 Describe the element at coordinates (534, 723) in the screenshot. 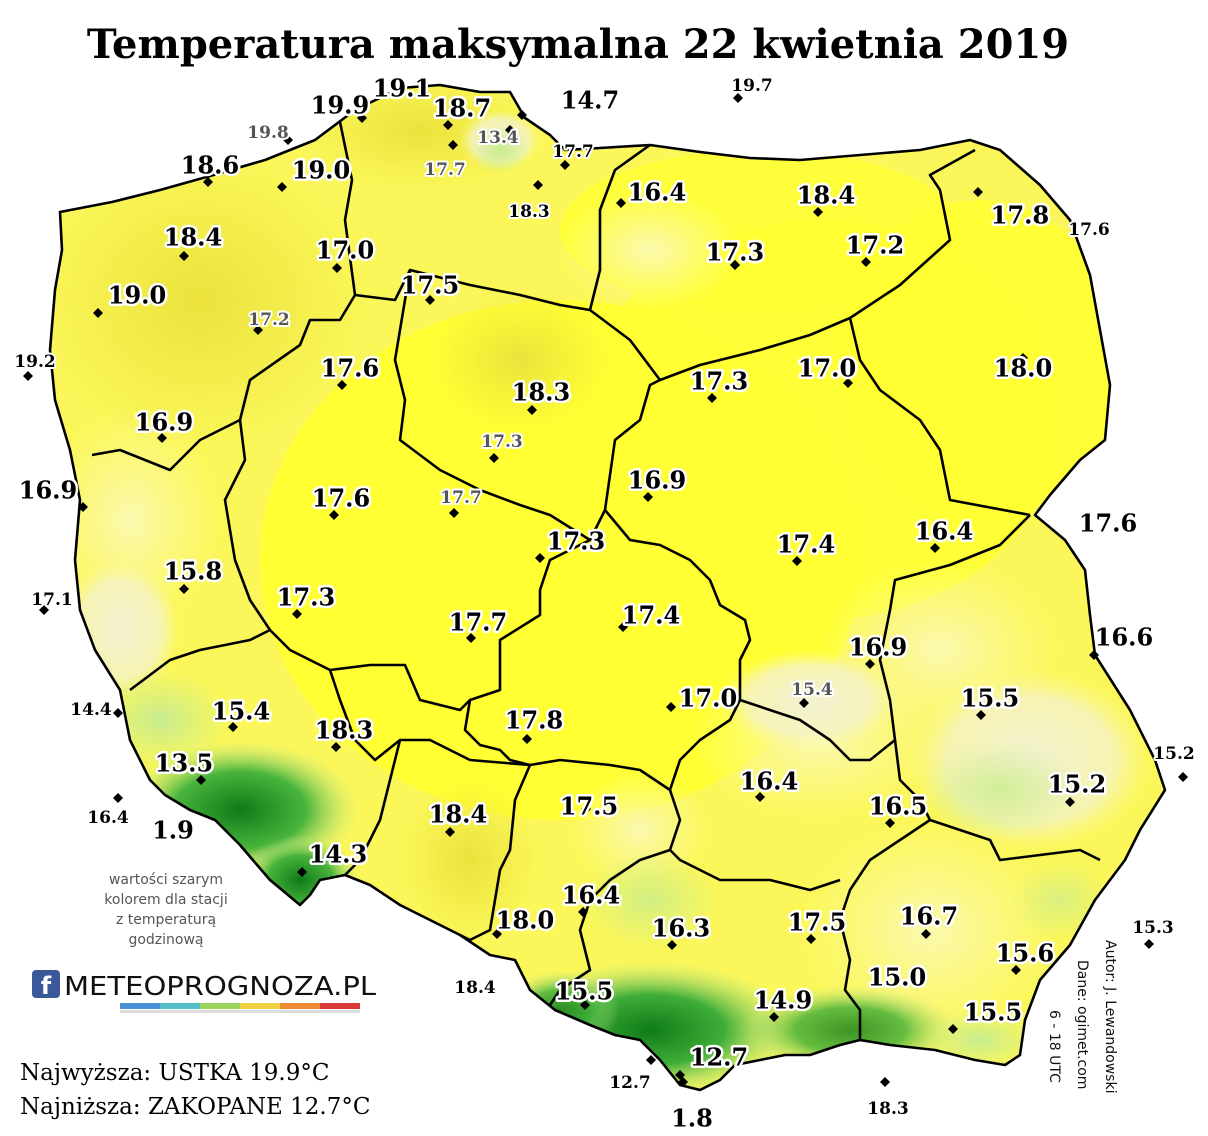

I see `station-53: 17.8` at that location.